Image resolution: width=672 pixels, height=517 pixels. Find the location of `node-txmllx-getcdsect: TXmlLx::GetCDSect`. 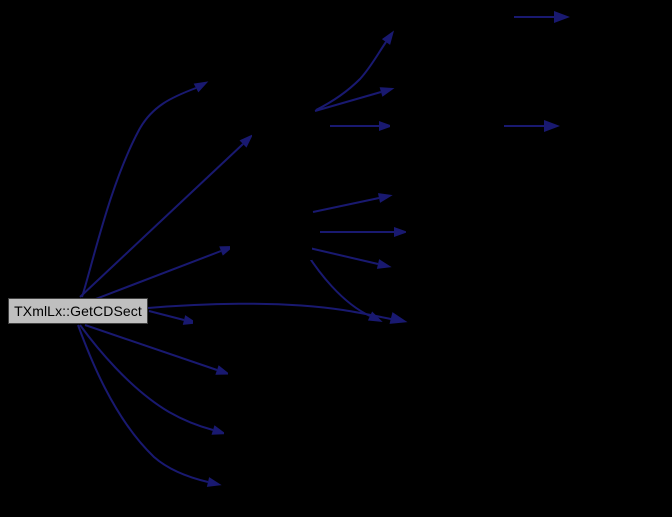

node-txmllx-getcdsect: TXmlLx::GetCDSect is located at coordinates (78, 311).